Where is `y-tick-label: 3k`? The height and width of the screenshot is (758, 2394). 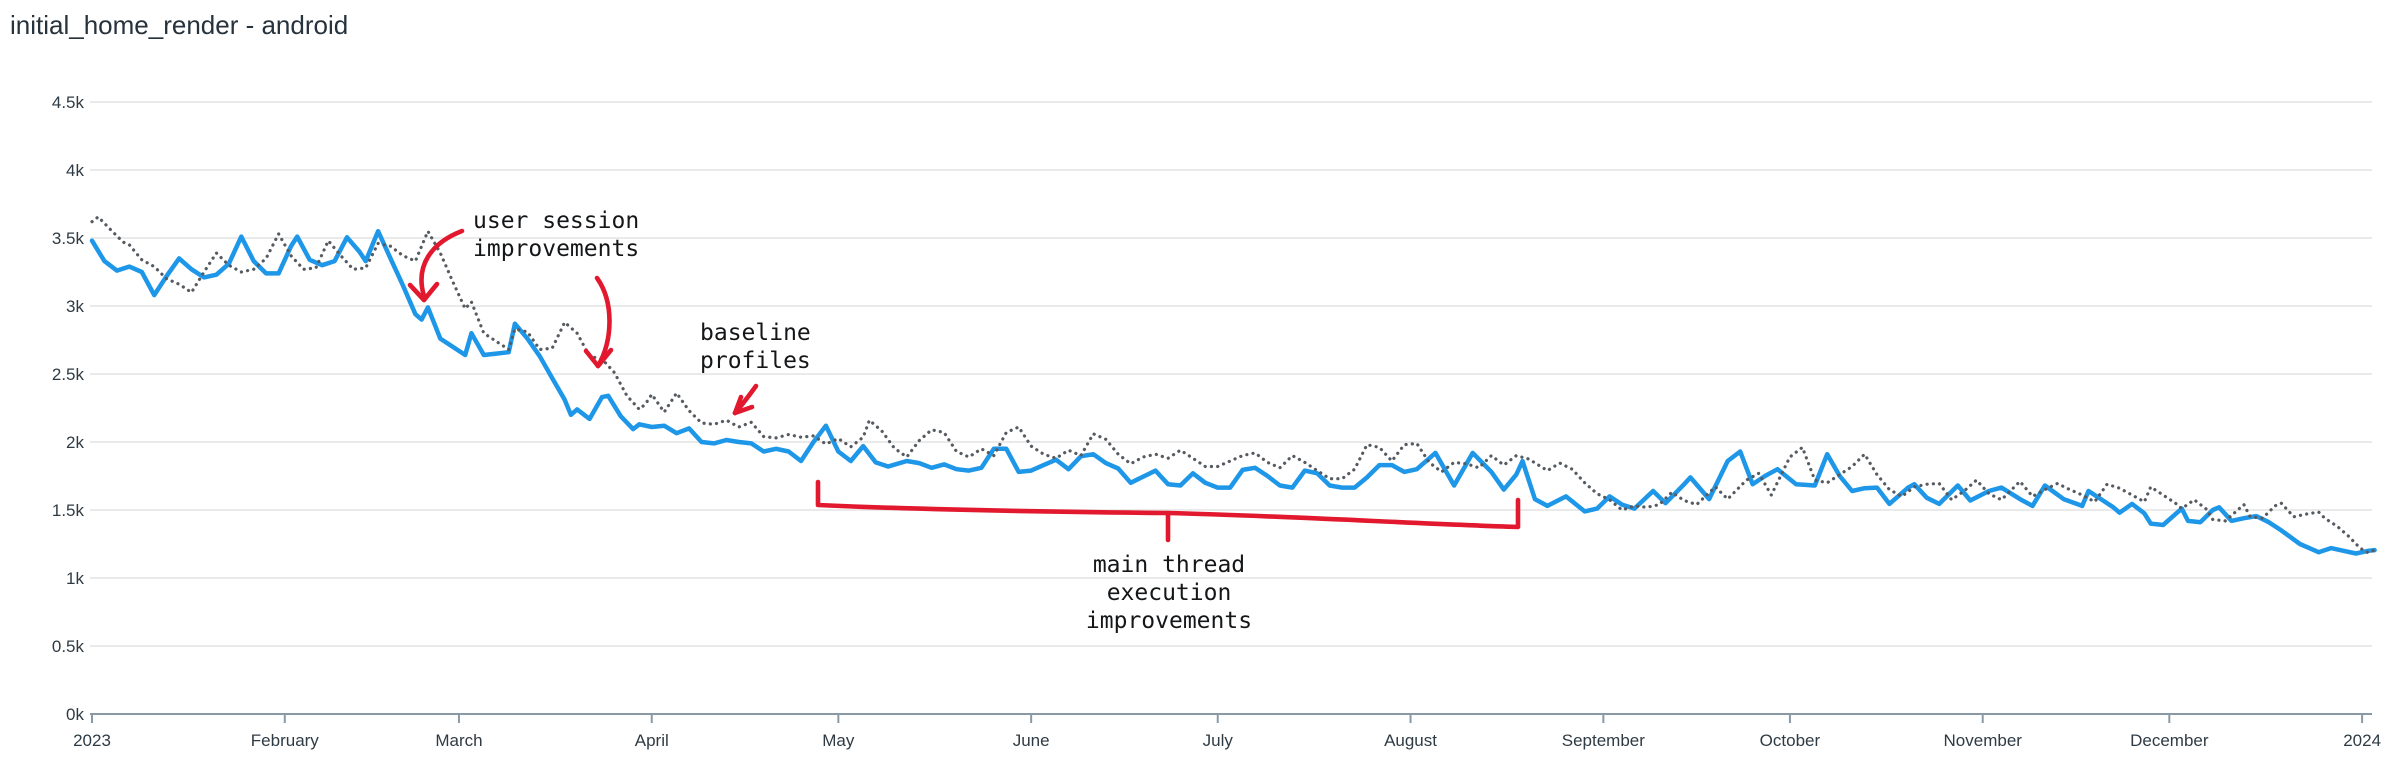 y-tick-label: 3k is located at coordinates (75, 306).